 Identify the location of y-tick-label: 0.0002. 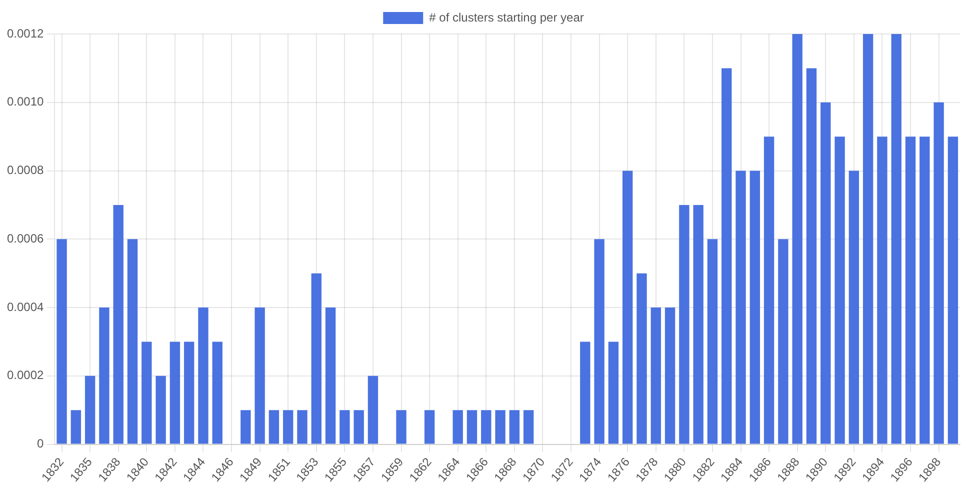
(25, 375).